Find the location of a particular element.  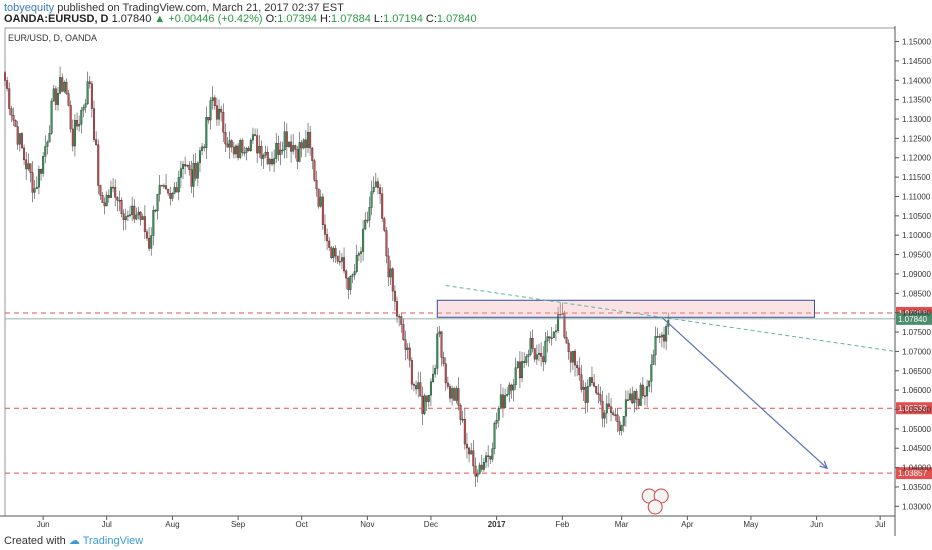

time-tick-label: Aug is located at coordinates (172, 524).